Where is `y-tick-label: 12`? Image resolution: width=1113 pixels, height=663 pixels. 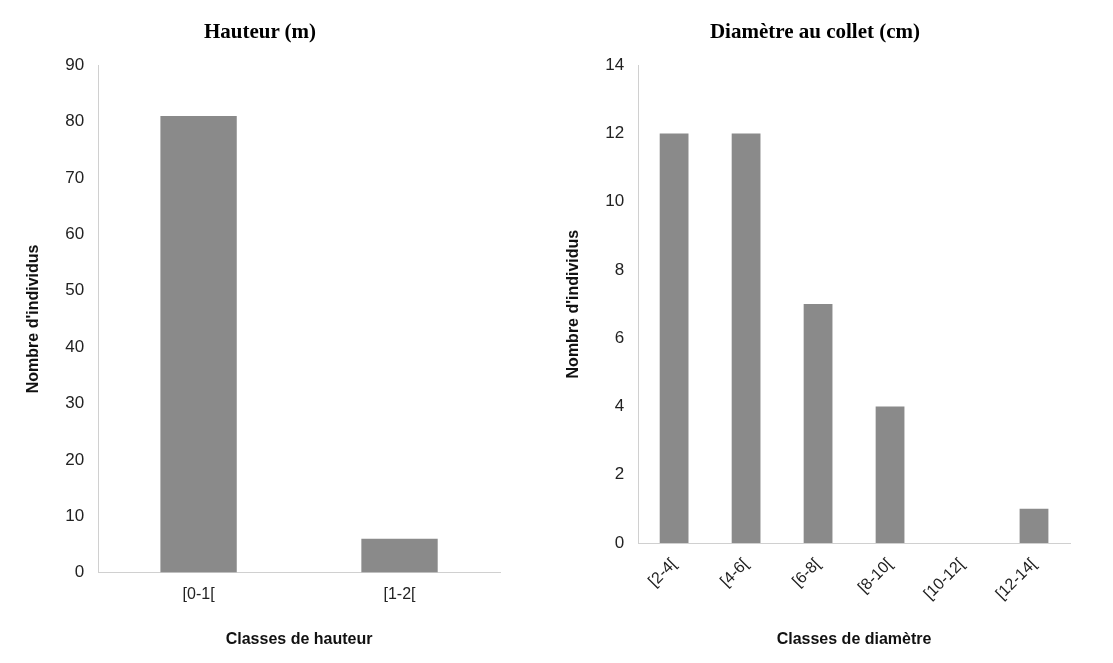 y-tick-label: 12 is located at coordinates (615, 133).